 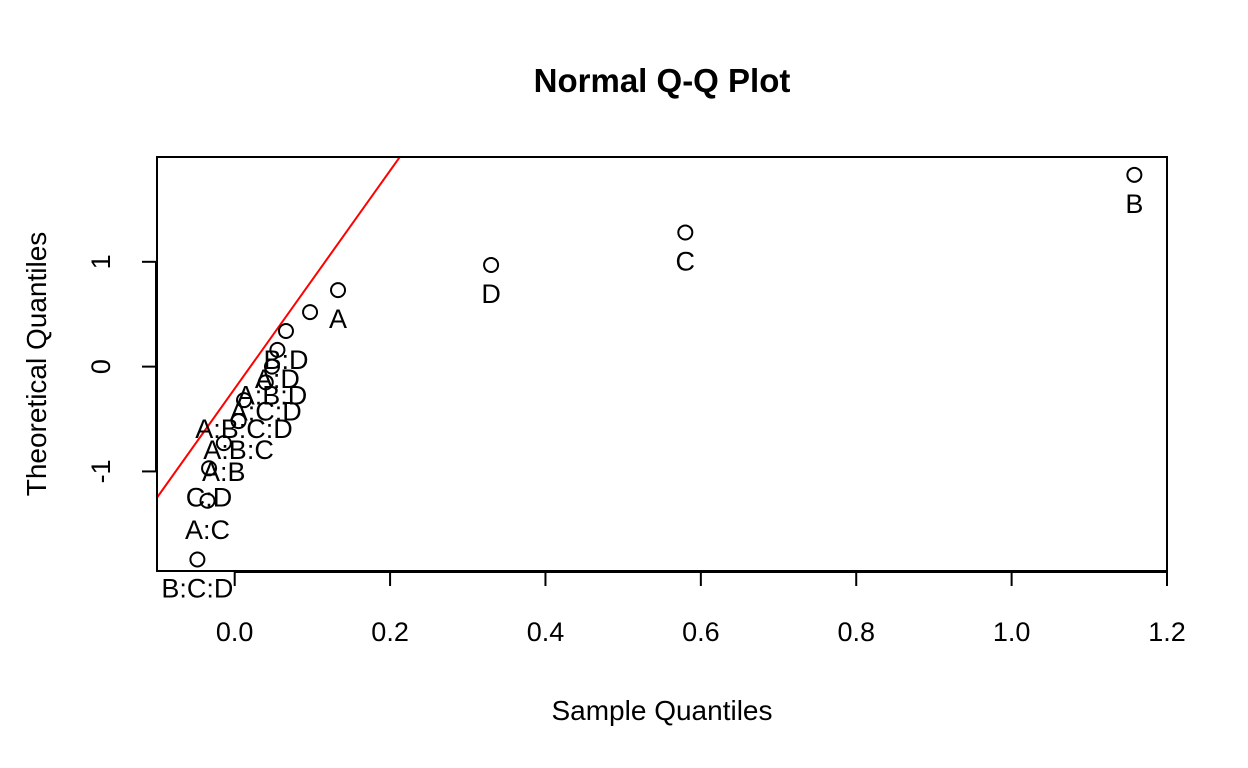 I want to click on point-label: B:C:D, so click(x=197, y=588).